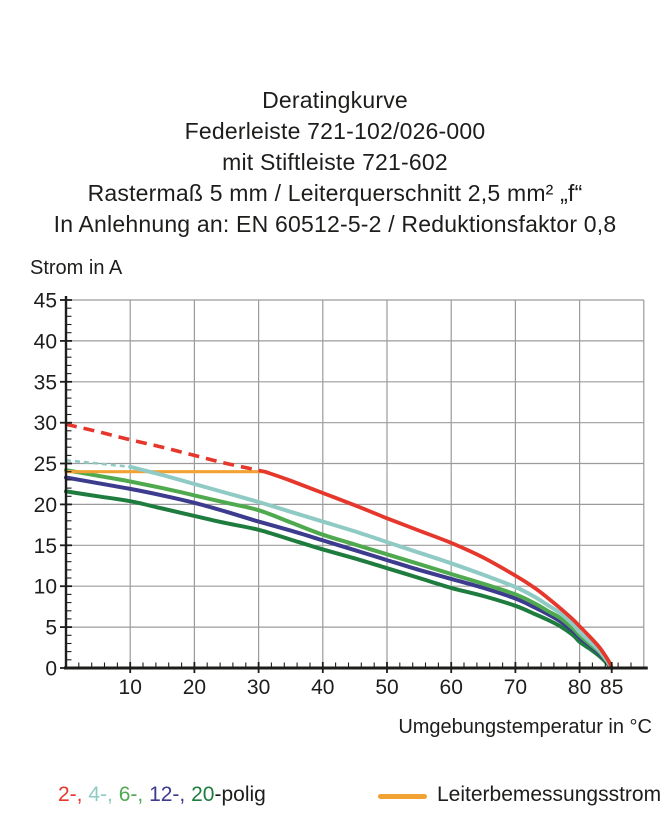 Image resolution: width=670 pixels, height=836 pixels. Describe the element at coordinates (579, 687) in the screenshot. I see `x-tick-label: 80` at that location.